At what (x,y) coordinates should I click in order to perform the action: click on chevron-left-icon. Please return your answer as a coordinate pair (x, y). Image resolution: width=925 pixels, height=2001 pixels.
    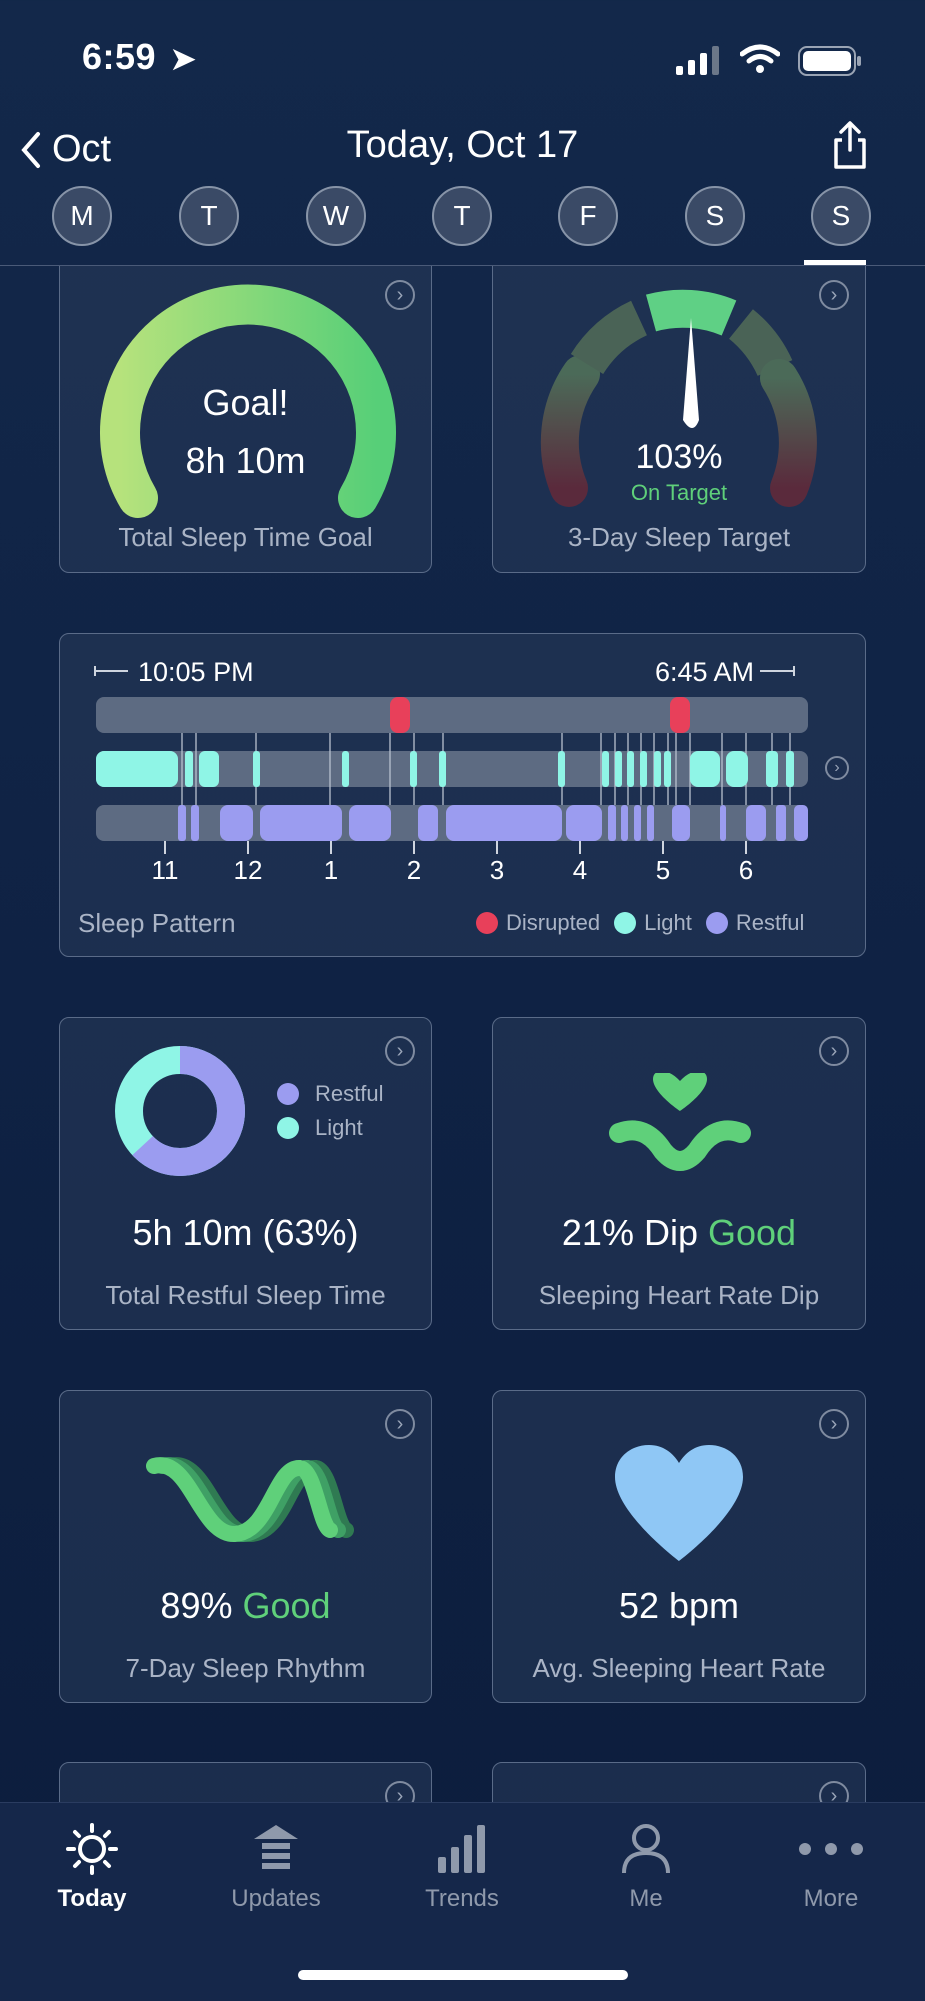
    Looking at the image, I should click on (30, 149).